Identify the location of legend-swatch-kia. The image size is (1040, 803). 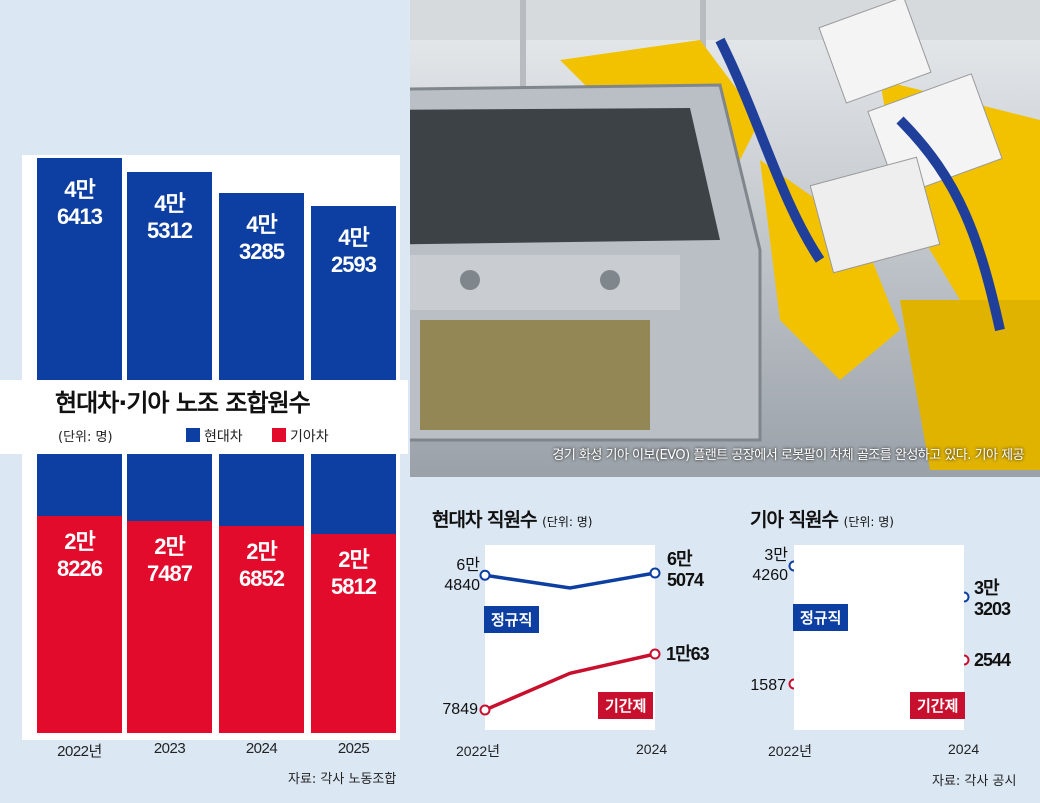
(279, 435).